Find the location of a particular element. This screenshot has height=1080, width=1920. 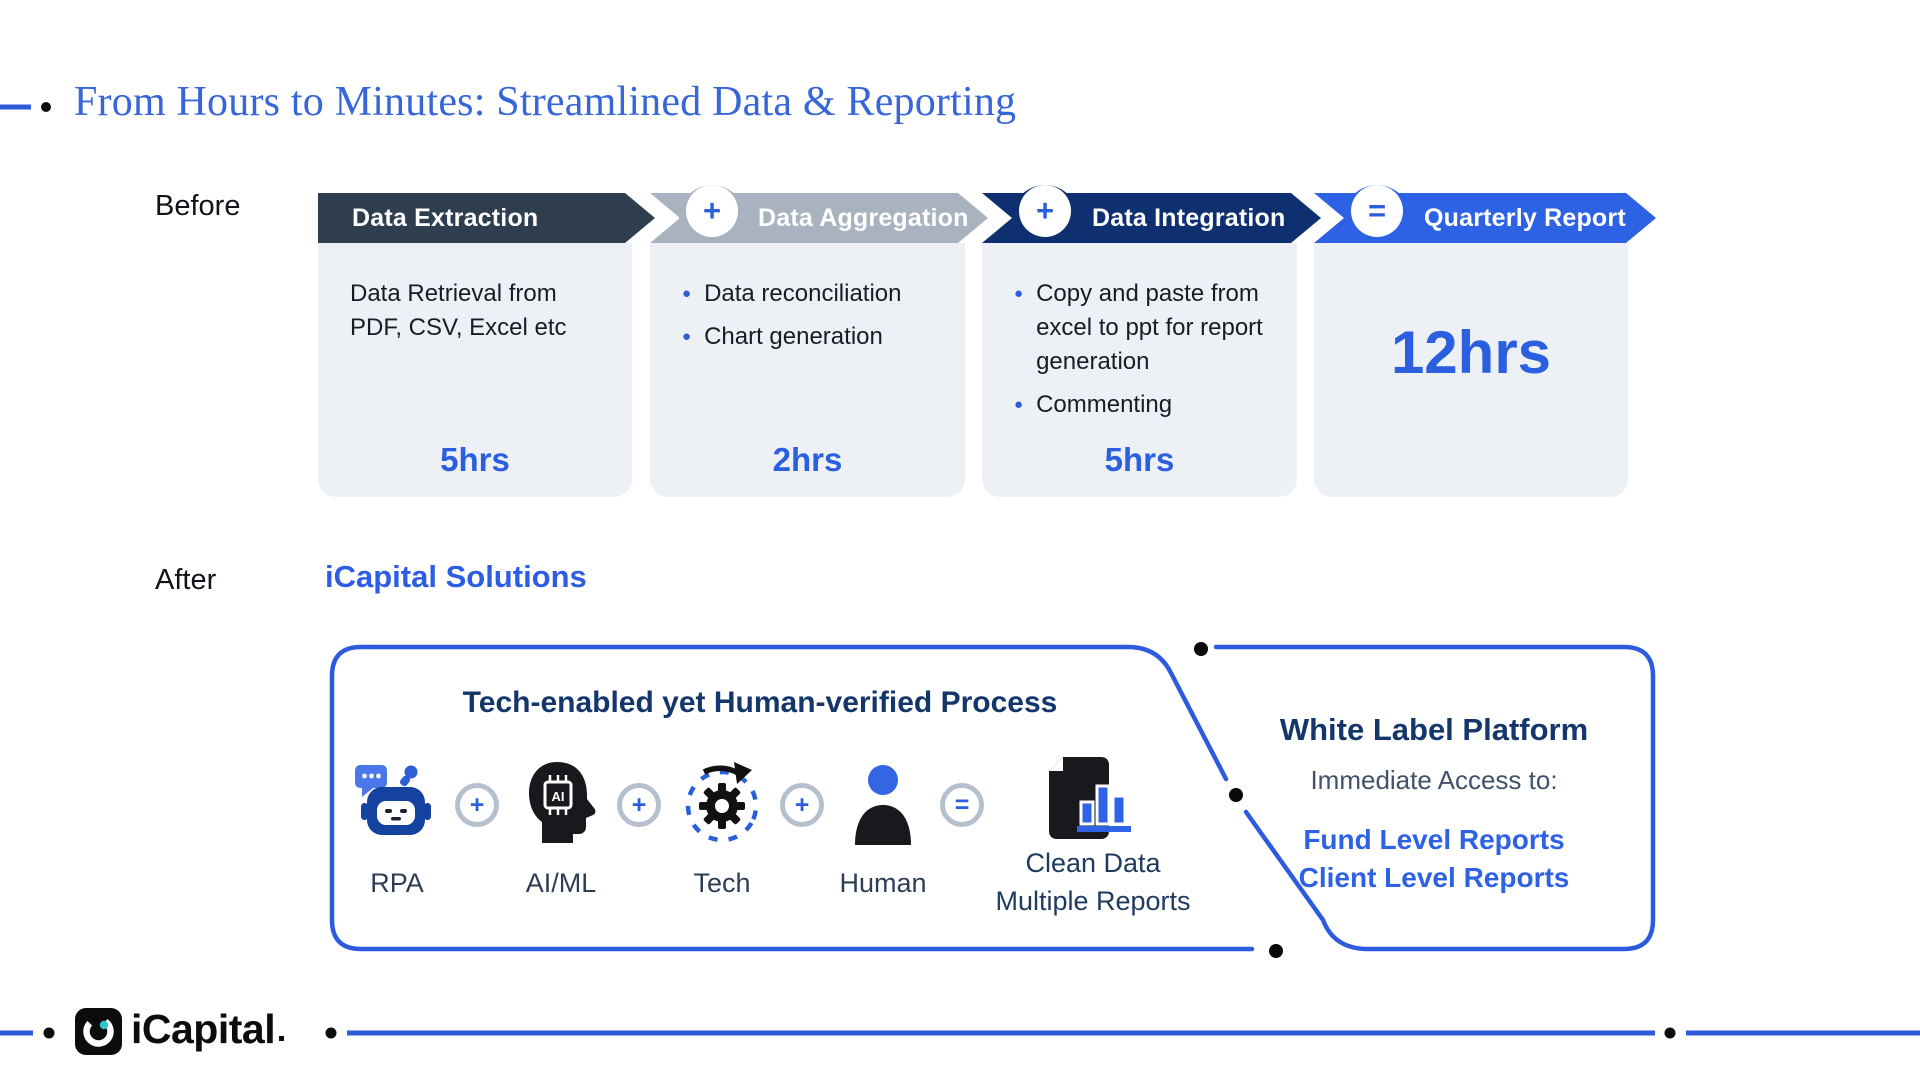

stage-arrow-data-extraction is located at coordinates (486, 218).